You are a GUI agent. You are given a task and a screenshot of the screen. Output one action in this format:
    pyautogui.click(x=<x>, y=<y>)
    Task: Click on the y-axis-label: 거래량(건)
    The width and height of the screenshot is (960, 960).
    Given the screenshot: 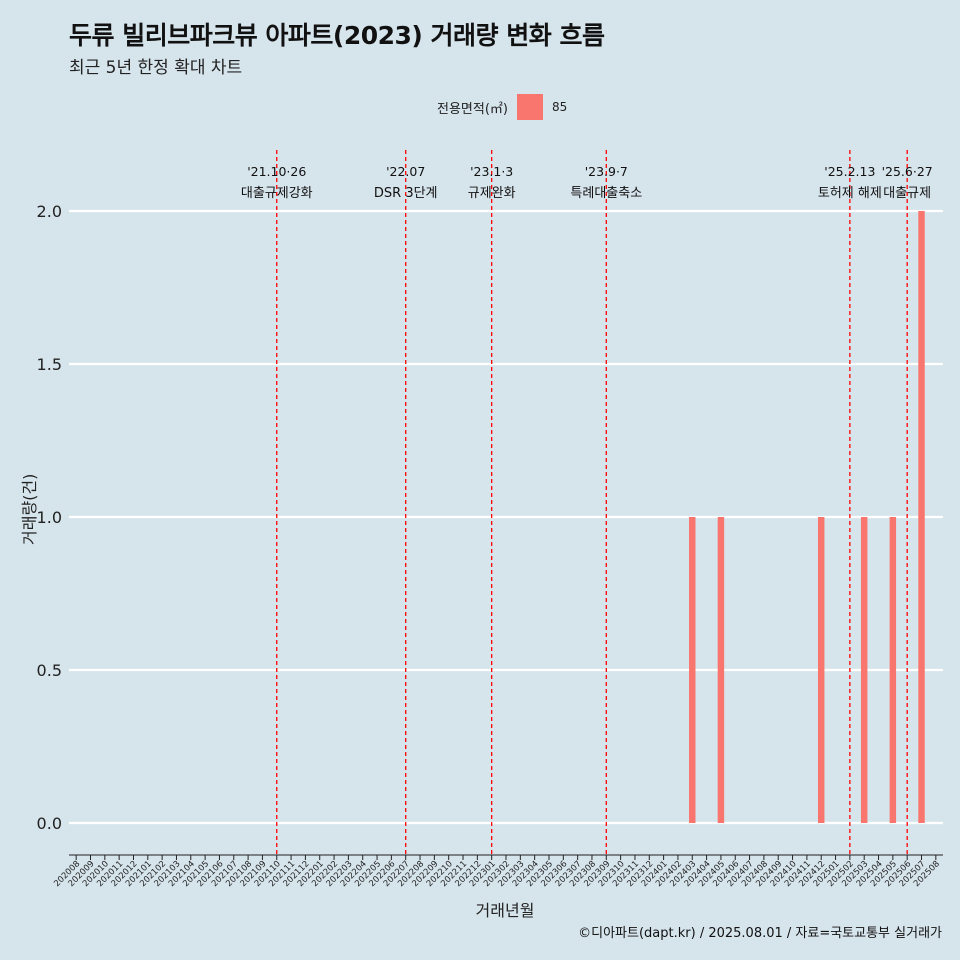 What is the action you would take?
    pyautogui.click(x=29, y=509)
    